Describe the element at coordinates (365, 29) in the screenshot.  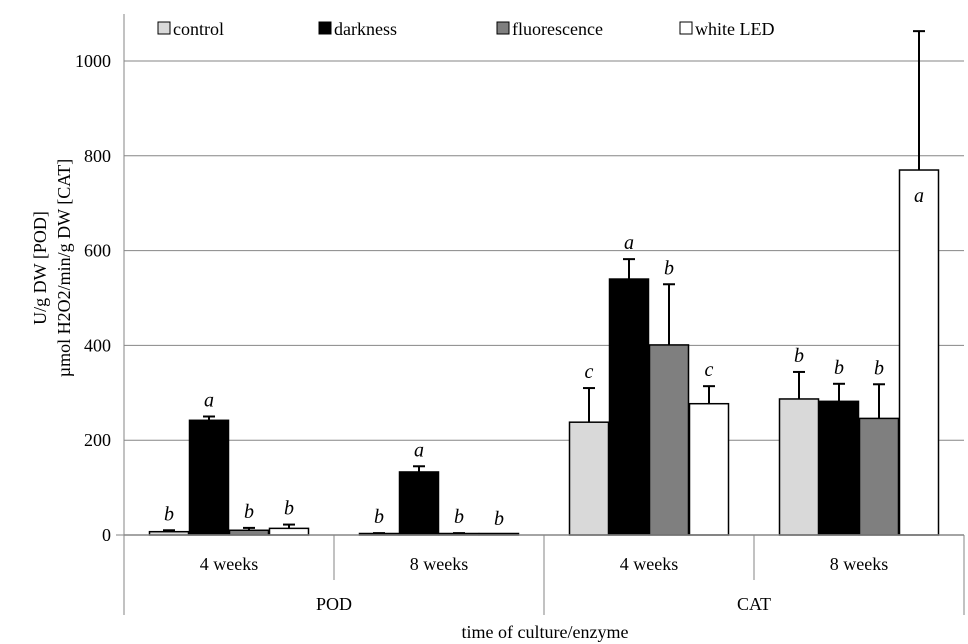
I see `legend-label: darkness` at that location.